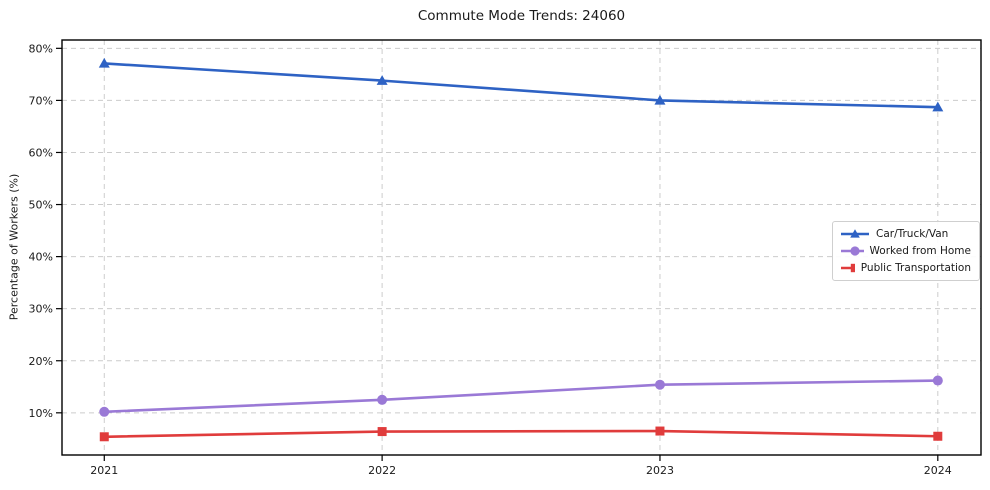 Image resolution: width=990 pixels, height=490 pixels. Describe the element at coordinates (41, 152) in the screenshot. I see `y-tick-label: 60%` at that location.